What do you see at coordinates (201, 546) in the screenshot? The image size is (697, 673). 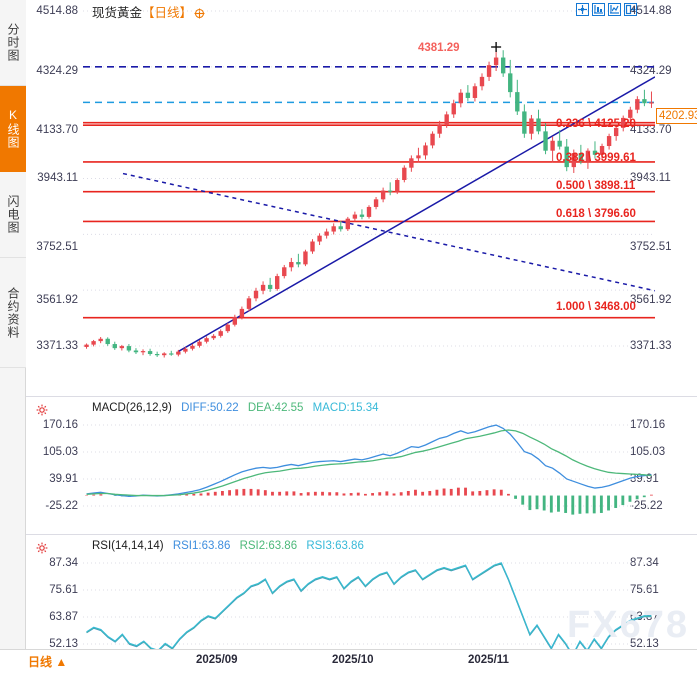 I see `rsi1-value: RSI1:63.86` at bounding box center [201, 546].